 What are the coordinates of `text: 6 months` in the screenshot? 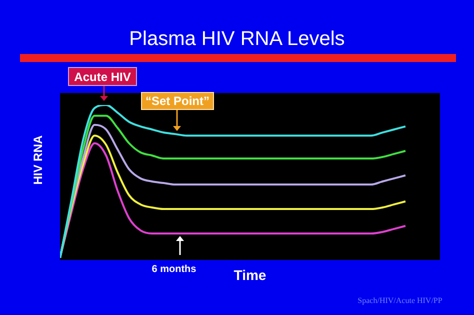 It's located at (174, 269).